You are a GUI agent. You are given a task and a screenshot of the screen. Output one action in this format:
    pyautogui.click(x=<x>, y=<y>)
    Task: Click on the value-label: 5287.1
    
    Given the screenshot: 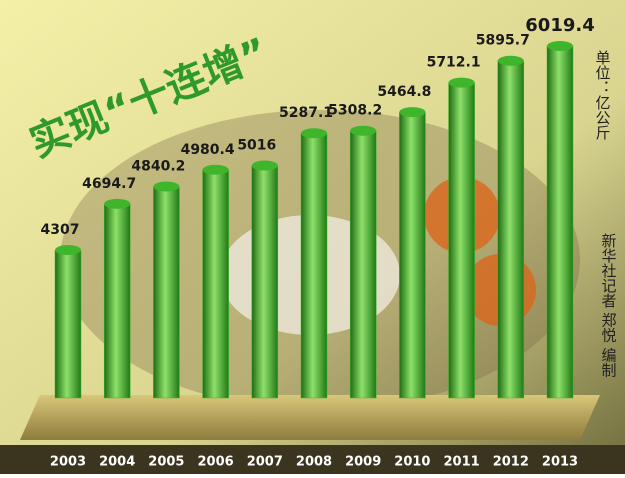 What is the action you would take?
    pyautogui.click(x=306, y=113)
    